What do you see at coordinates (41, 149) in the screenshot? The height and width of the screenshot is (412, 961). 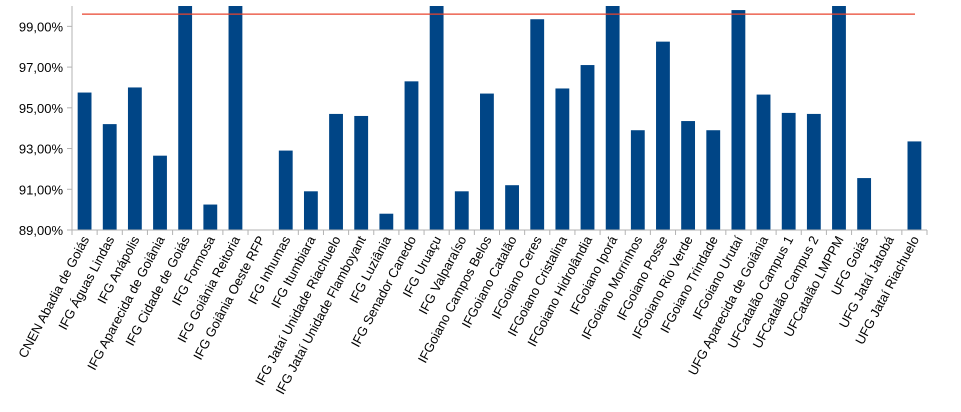 I see `y-tick-label: 93,00%` at bounding box center [41, 149].